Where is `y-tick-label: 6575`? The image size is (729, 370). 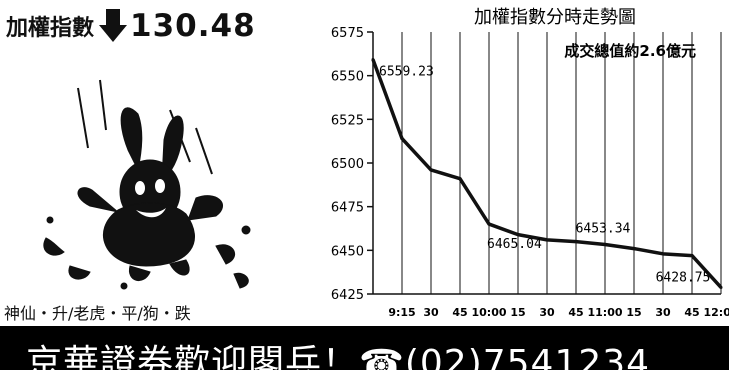
y-tick-label: 6575 is located at coordinates (347, 33).